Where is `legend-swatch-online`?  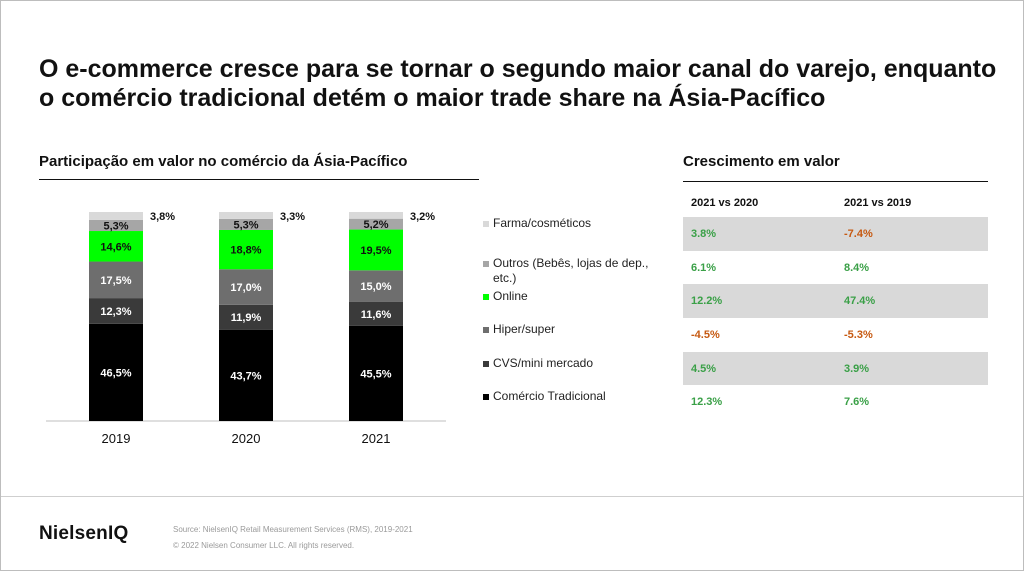 legend-swatch-online is located at coordinates (486, 297).